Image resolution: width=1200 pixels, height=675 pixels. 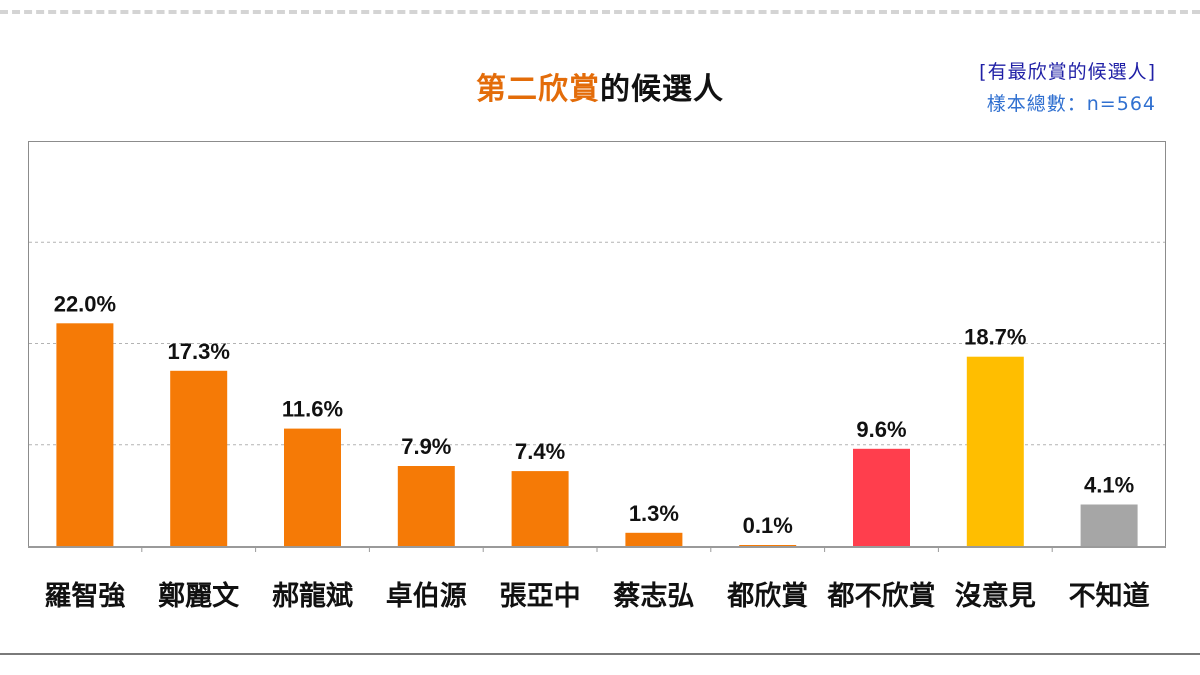 I want to click on title-accent: 第二欣賞, so click(x=538, y=89).